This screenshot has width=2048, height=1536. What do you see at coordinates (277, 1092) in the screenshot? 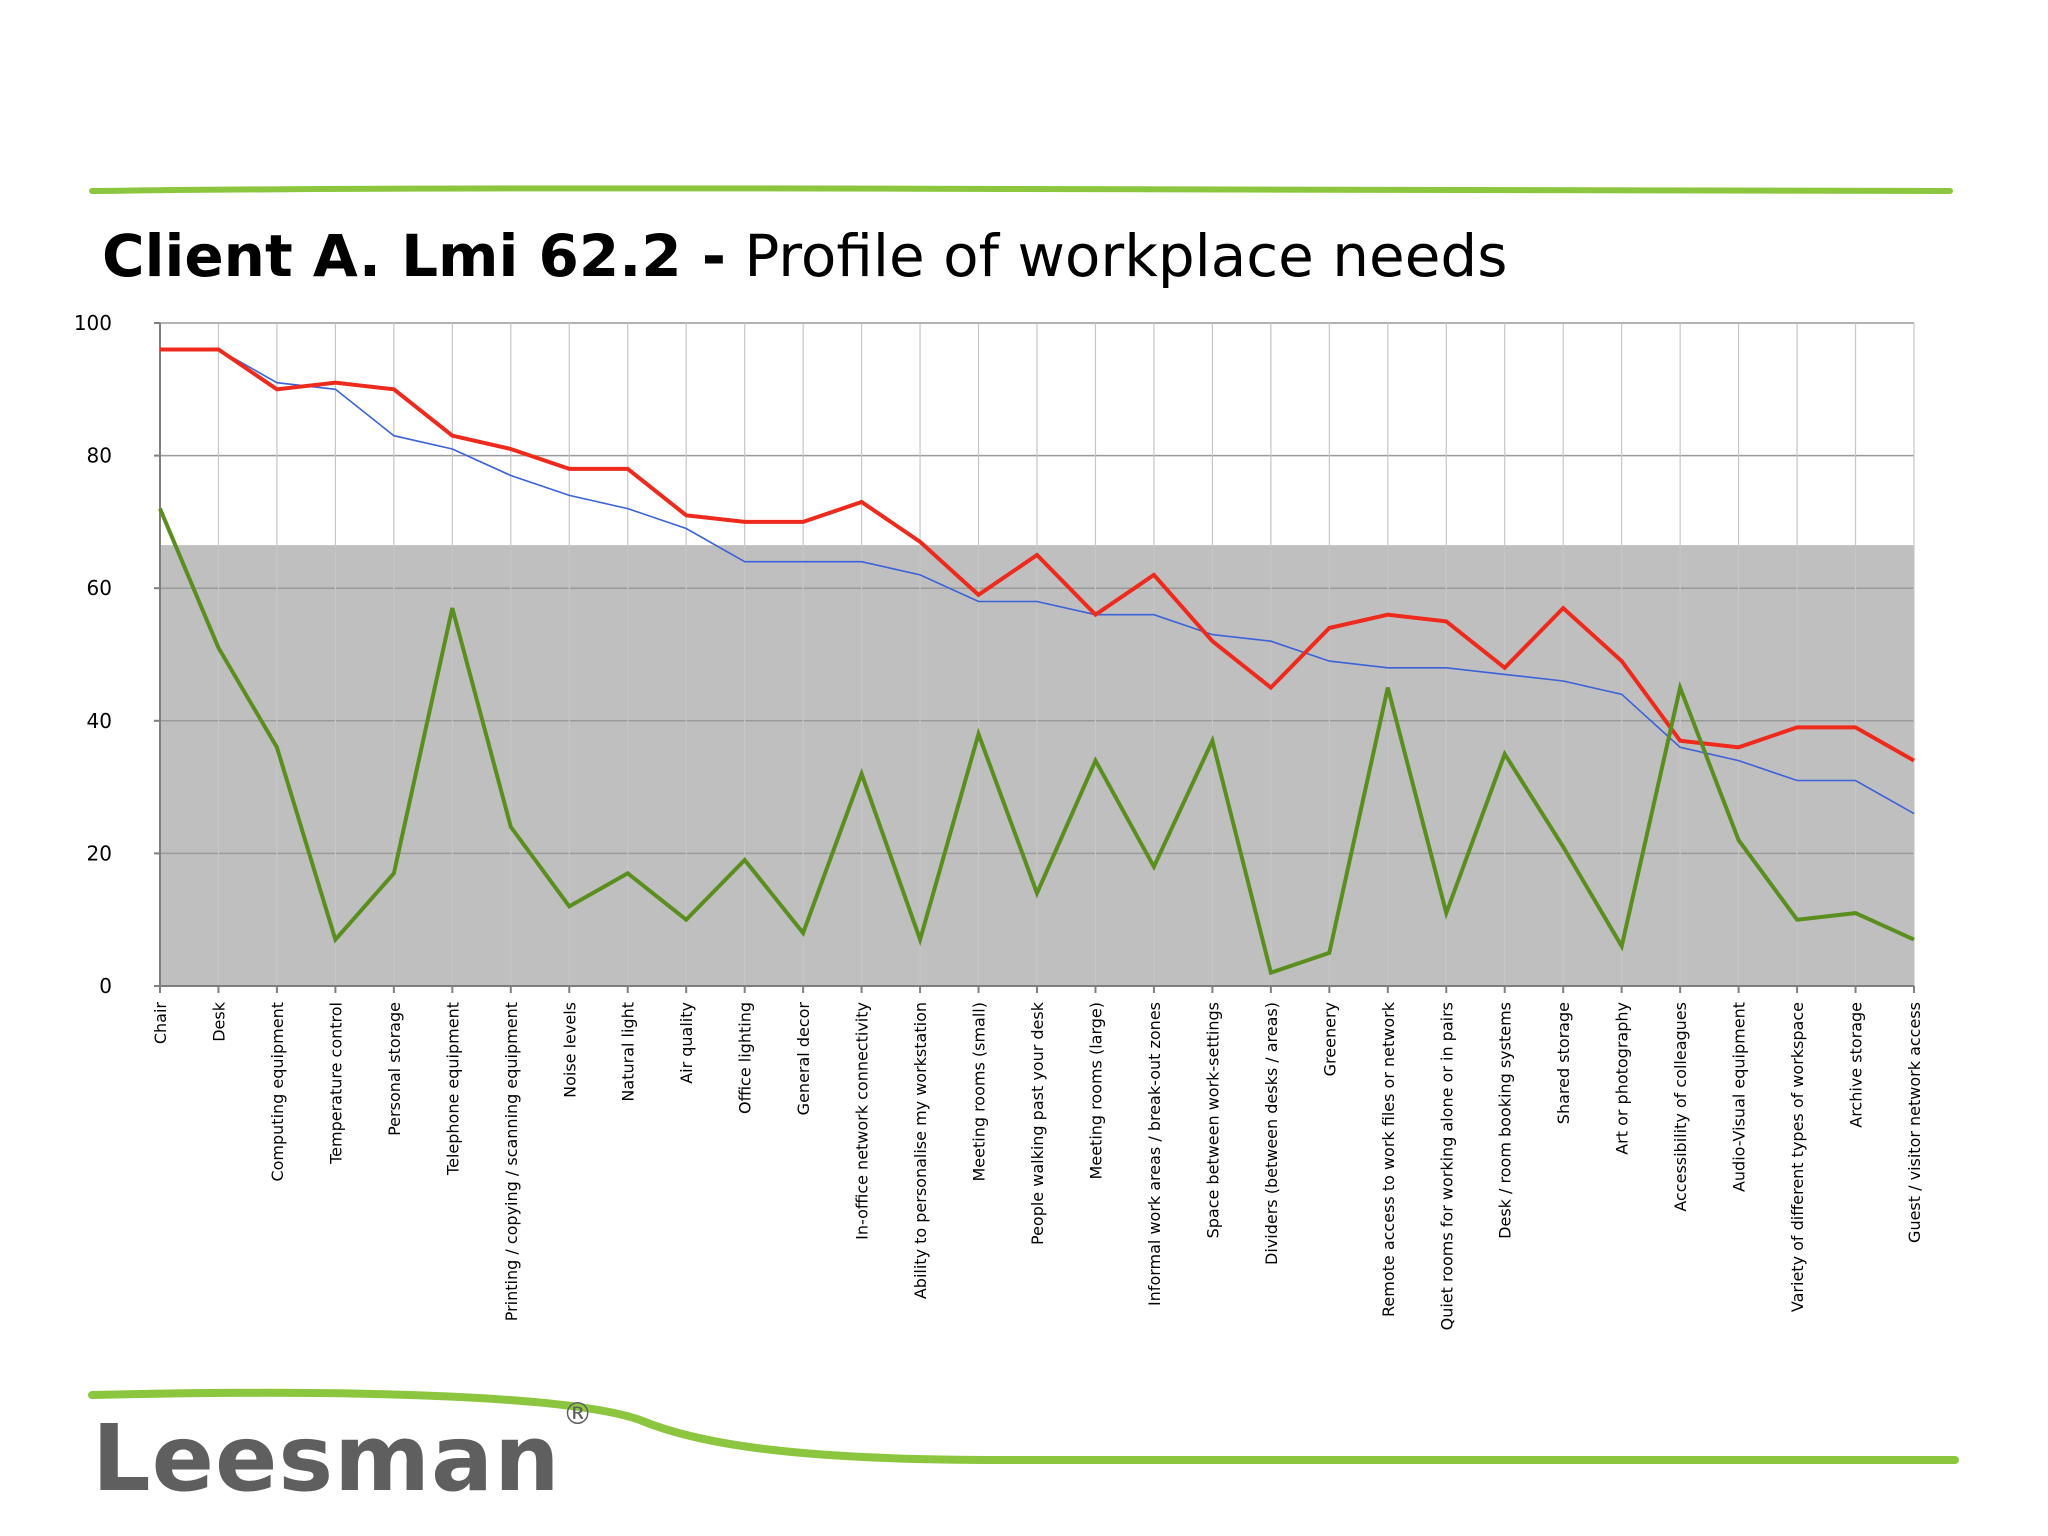
I see `x-tick-label: Computing equipment` at bounding box center [277, 1092].